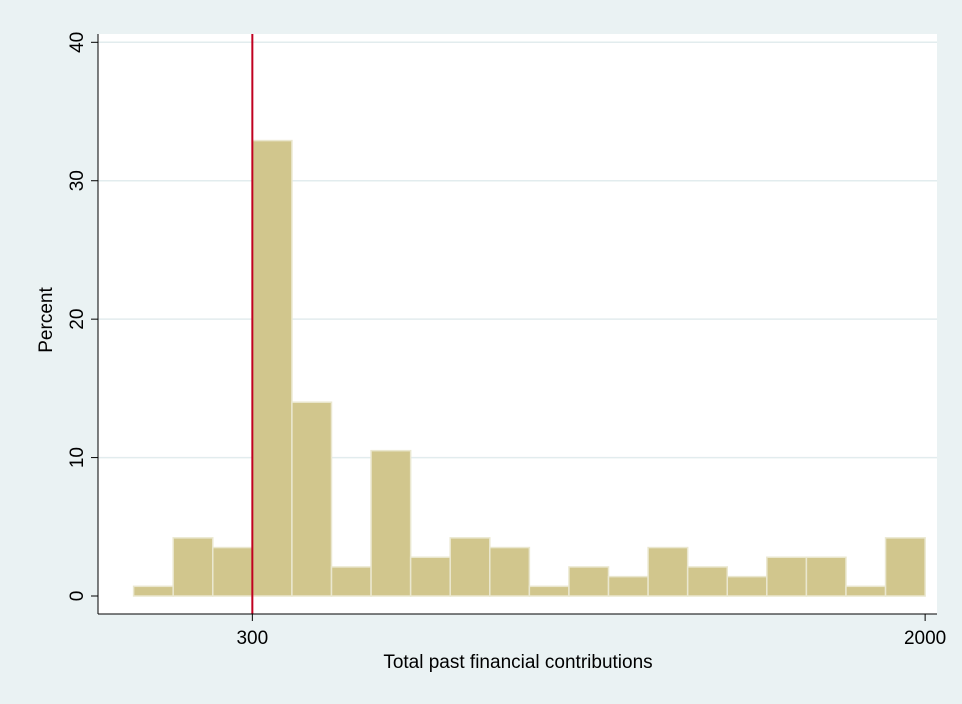 The height and width of the screenshot is (704, 962). Describe the element at coordinates (77, 180) in the screenshot. I see `y-tick-label-30: 30` at that location.